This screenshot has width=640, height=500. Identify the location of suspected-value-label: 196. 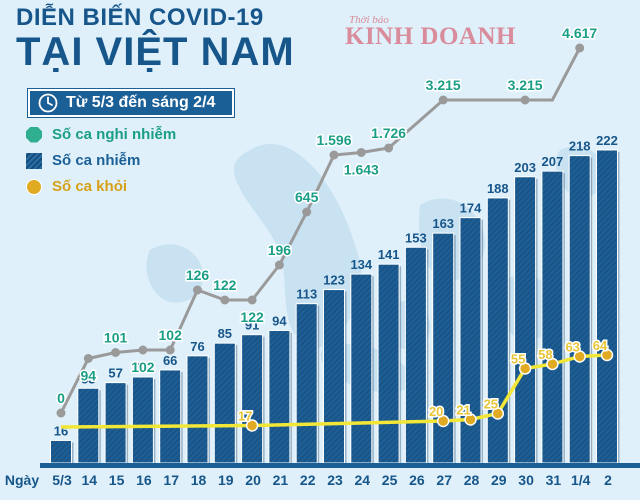
(280, 250).